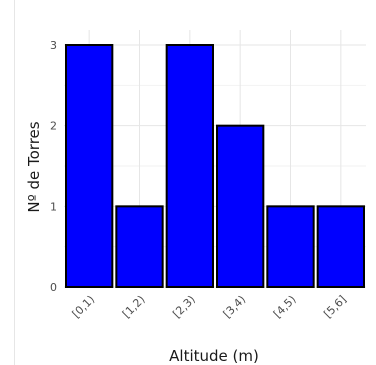 Image resolution: width=376 pixels, height=365 pixels. Describe the element at coordinates (53, 126) in the screenshot. I see `y-tick-label: 2` at that location.